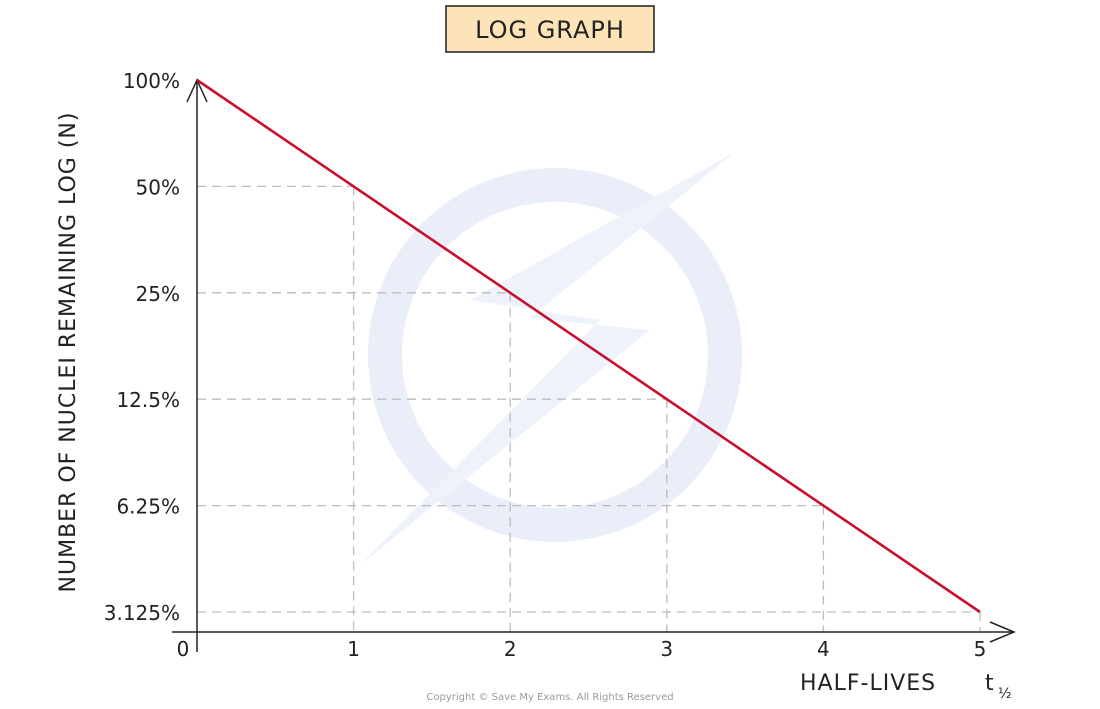 The image size is (1100, 709). Describe the element at coordinates (142, 613) in the screenshot. I see `y-tick-label: 3.125%` at that location.